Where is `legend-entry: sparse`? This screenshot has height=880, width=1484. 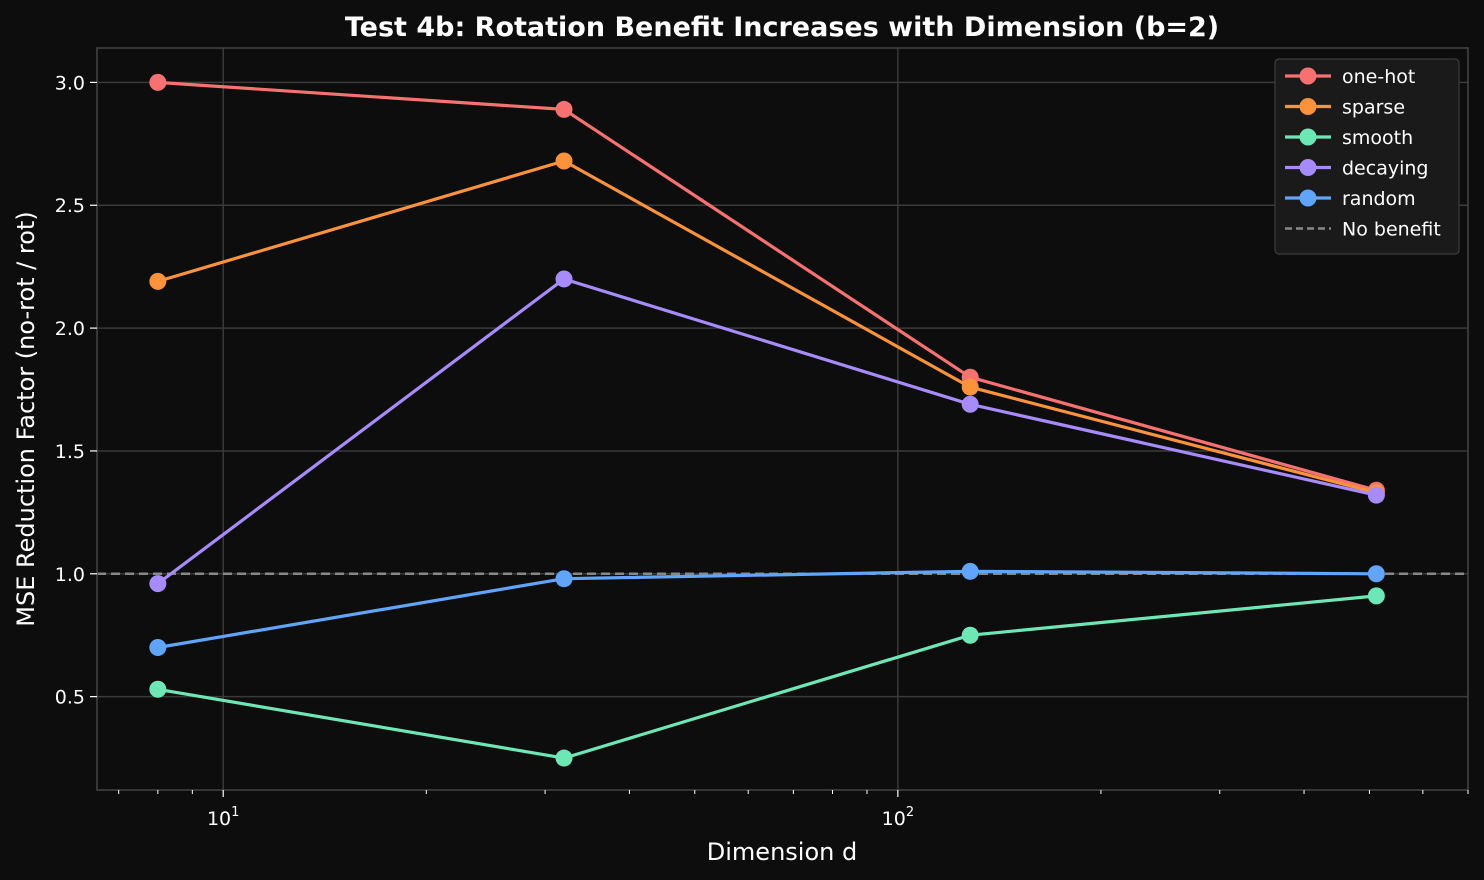
legend-entry: sparse is located at coordinates (1345, 108).